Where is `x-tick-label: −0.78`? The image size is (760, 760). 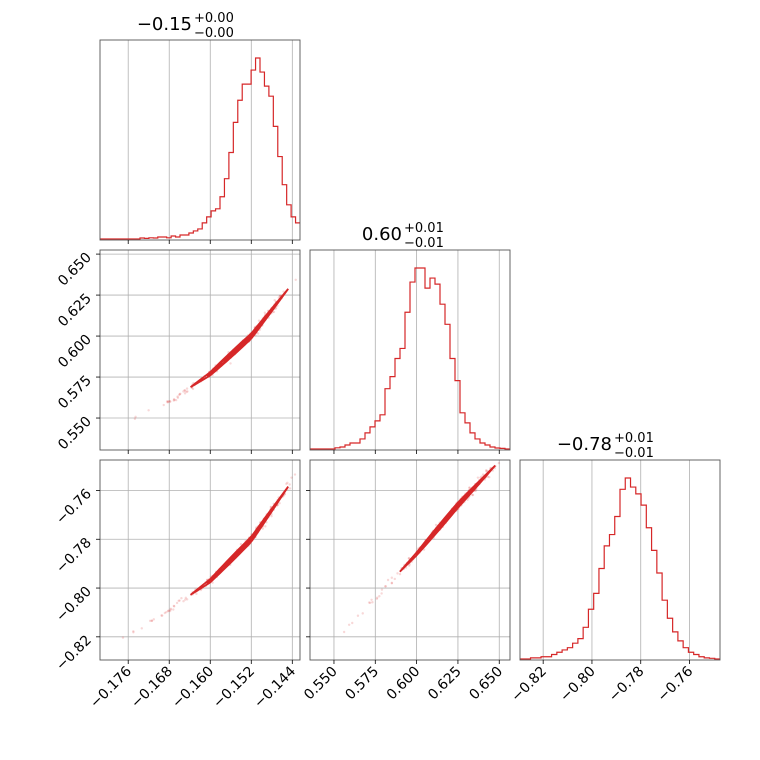 x-tick-label: −0.78 is located at coordinates (627, 685).